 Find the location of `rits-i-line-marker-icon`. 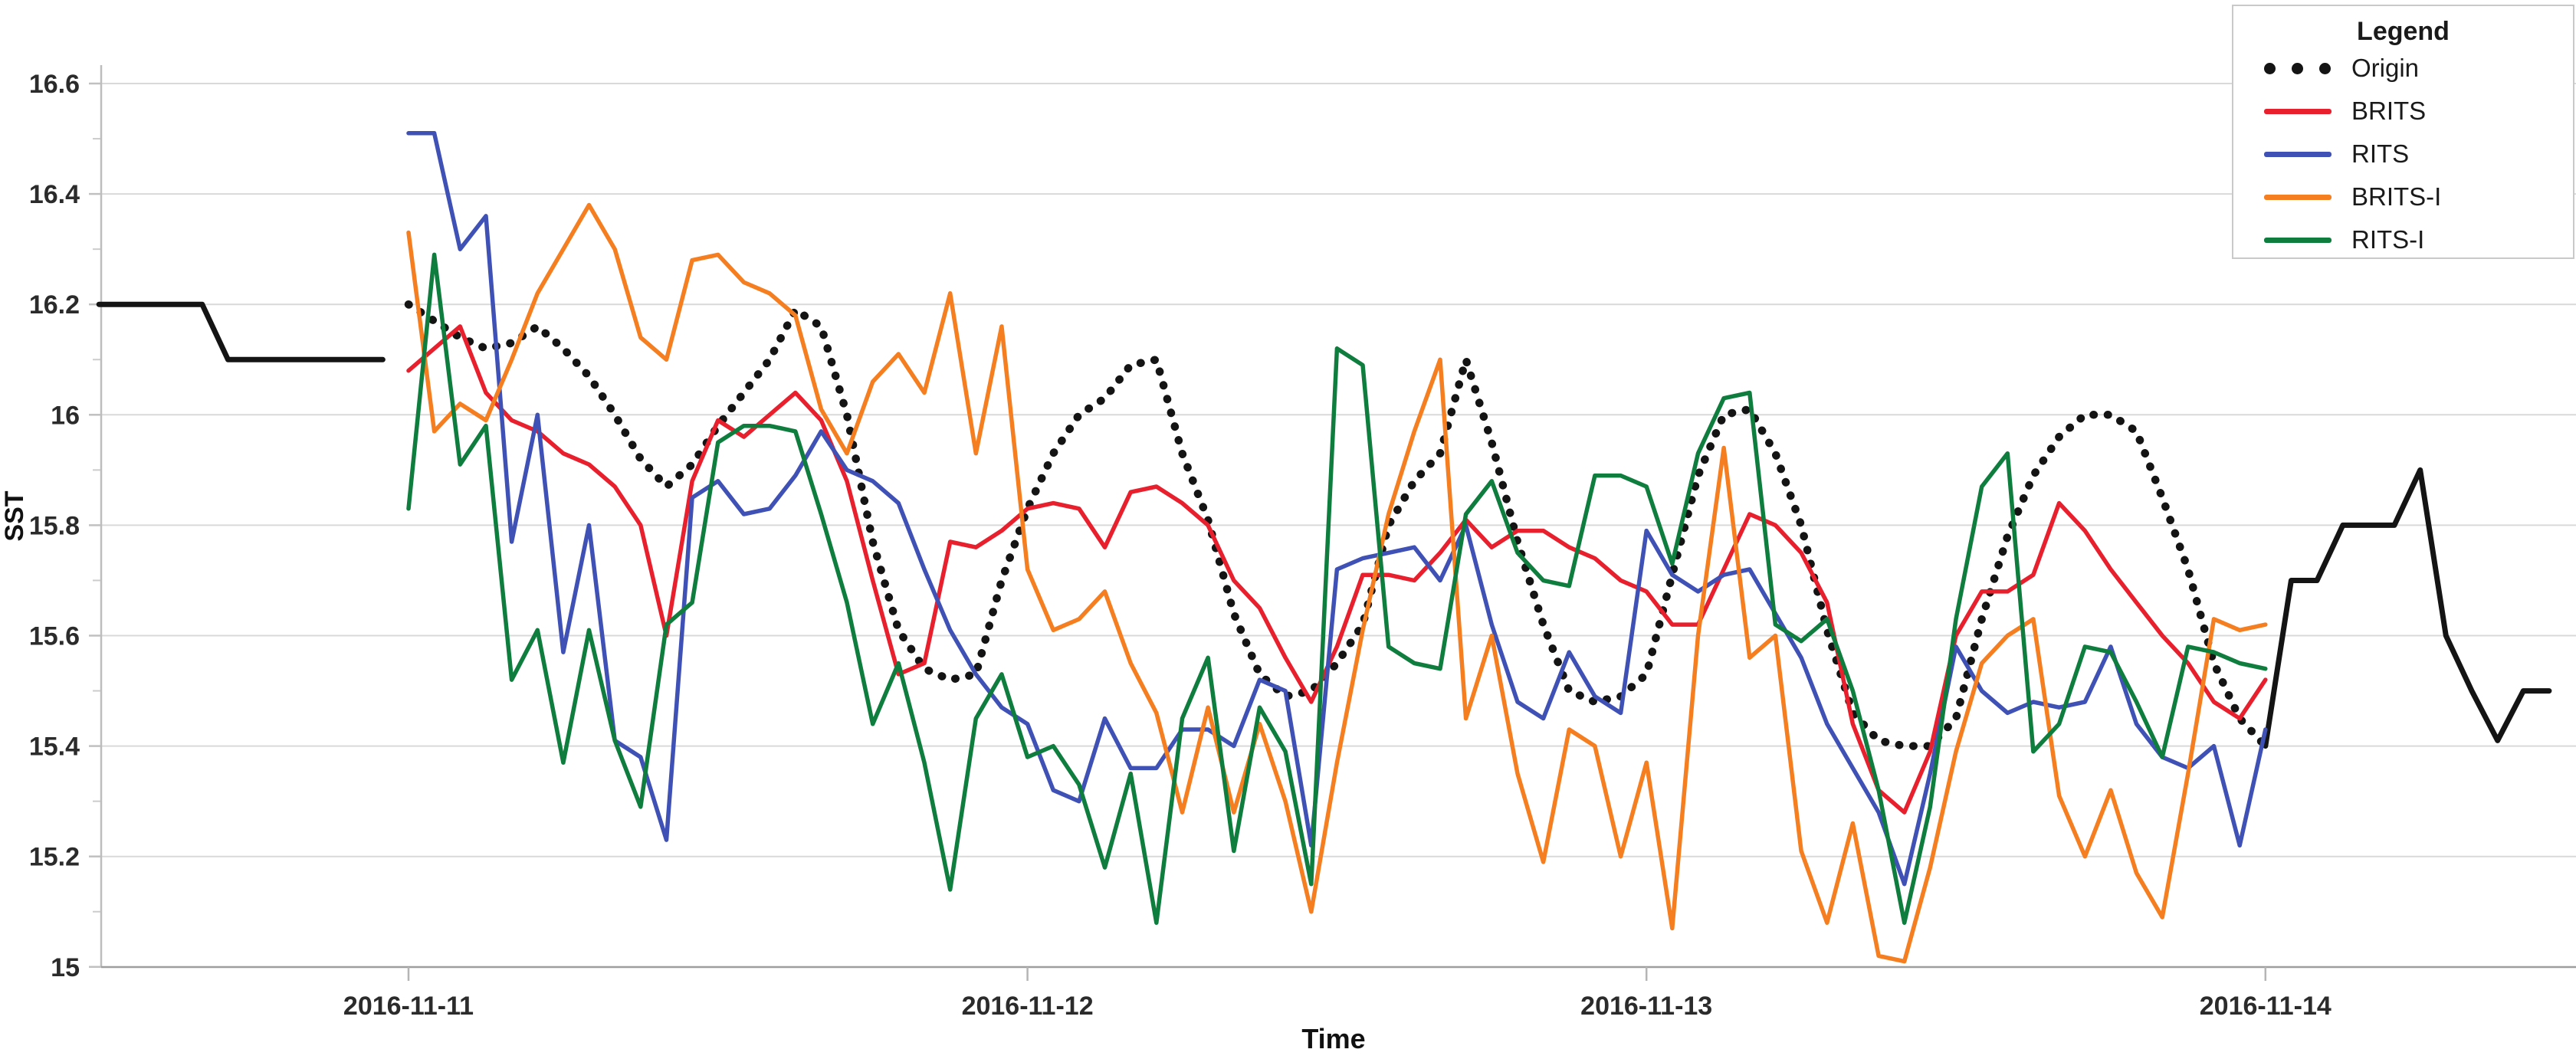

rits-i-line-marker-icon is located at coordinates (2299, 240).